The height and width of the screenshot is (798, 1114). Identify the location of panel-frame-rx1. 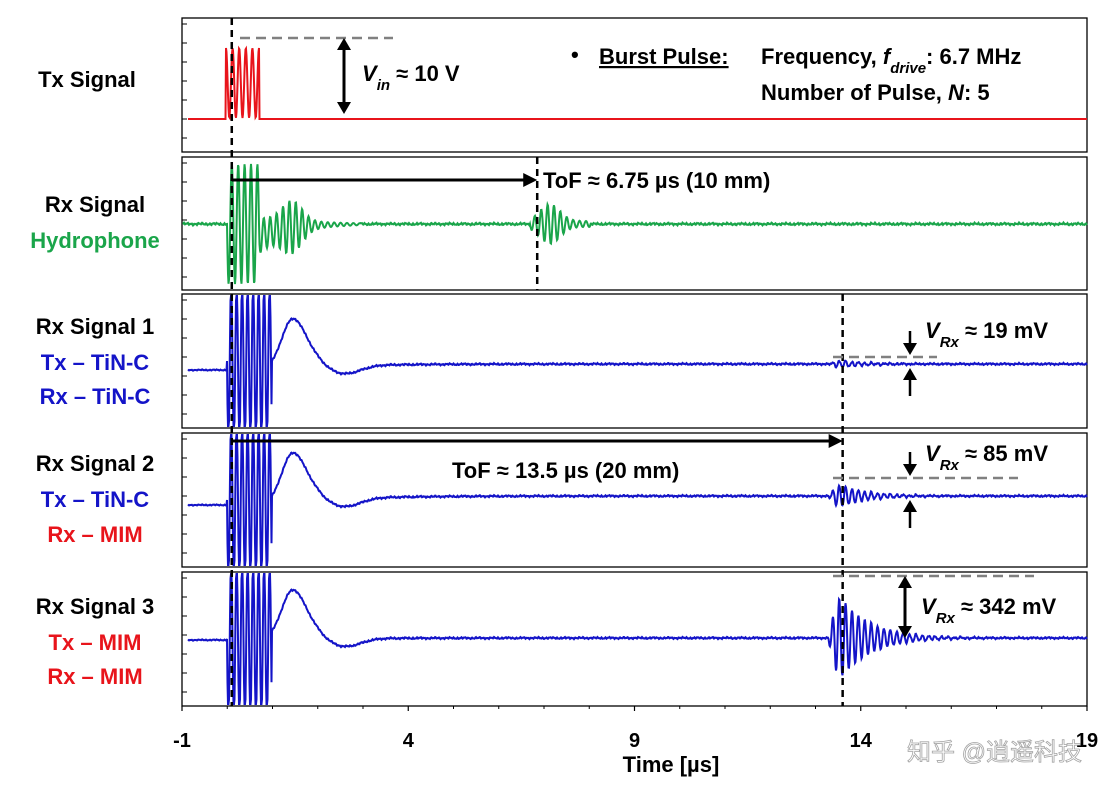
(634, 361).